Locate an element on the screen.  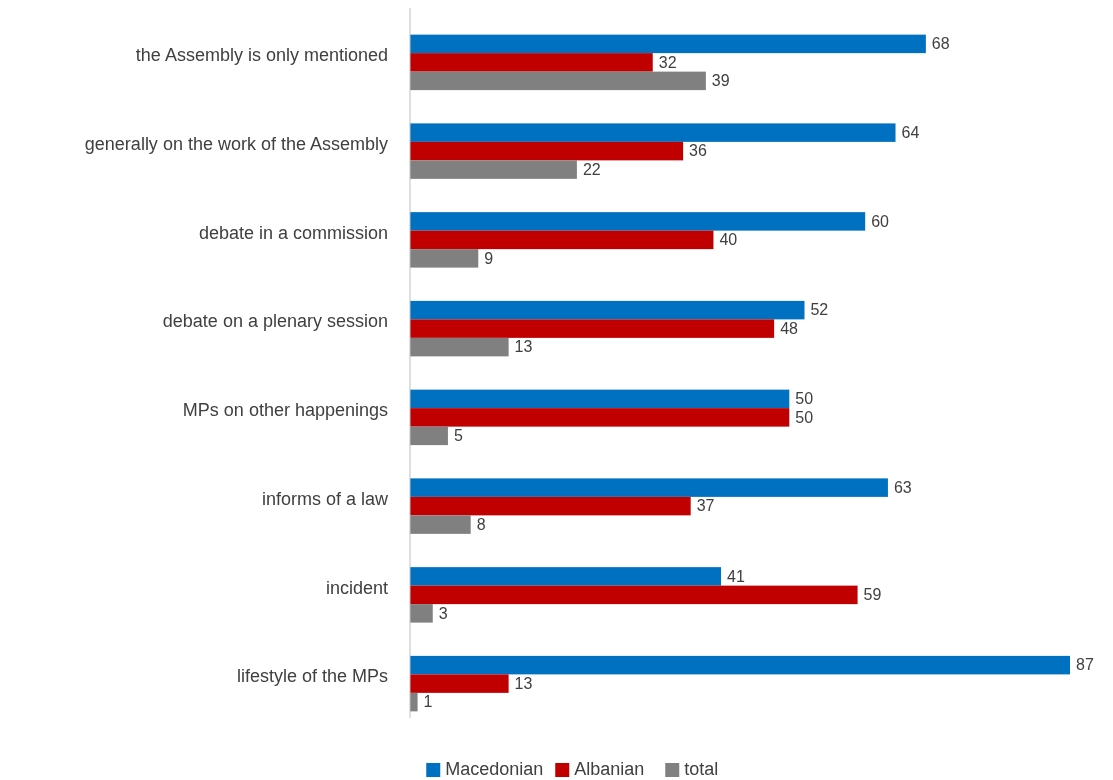
data-label: 48 is located at coordinates (789, 328).